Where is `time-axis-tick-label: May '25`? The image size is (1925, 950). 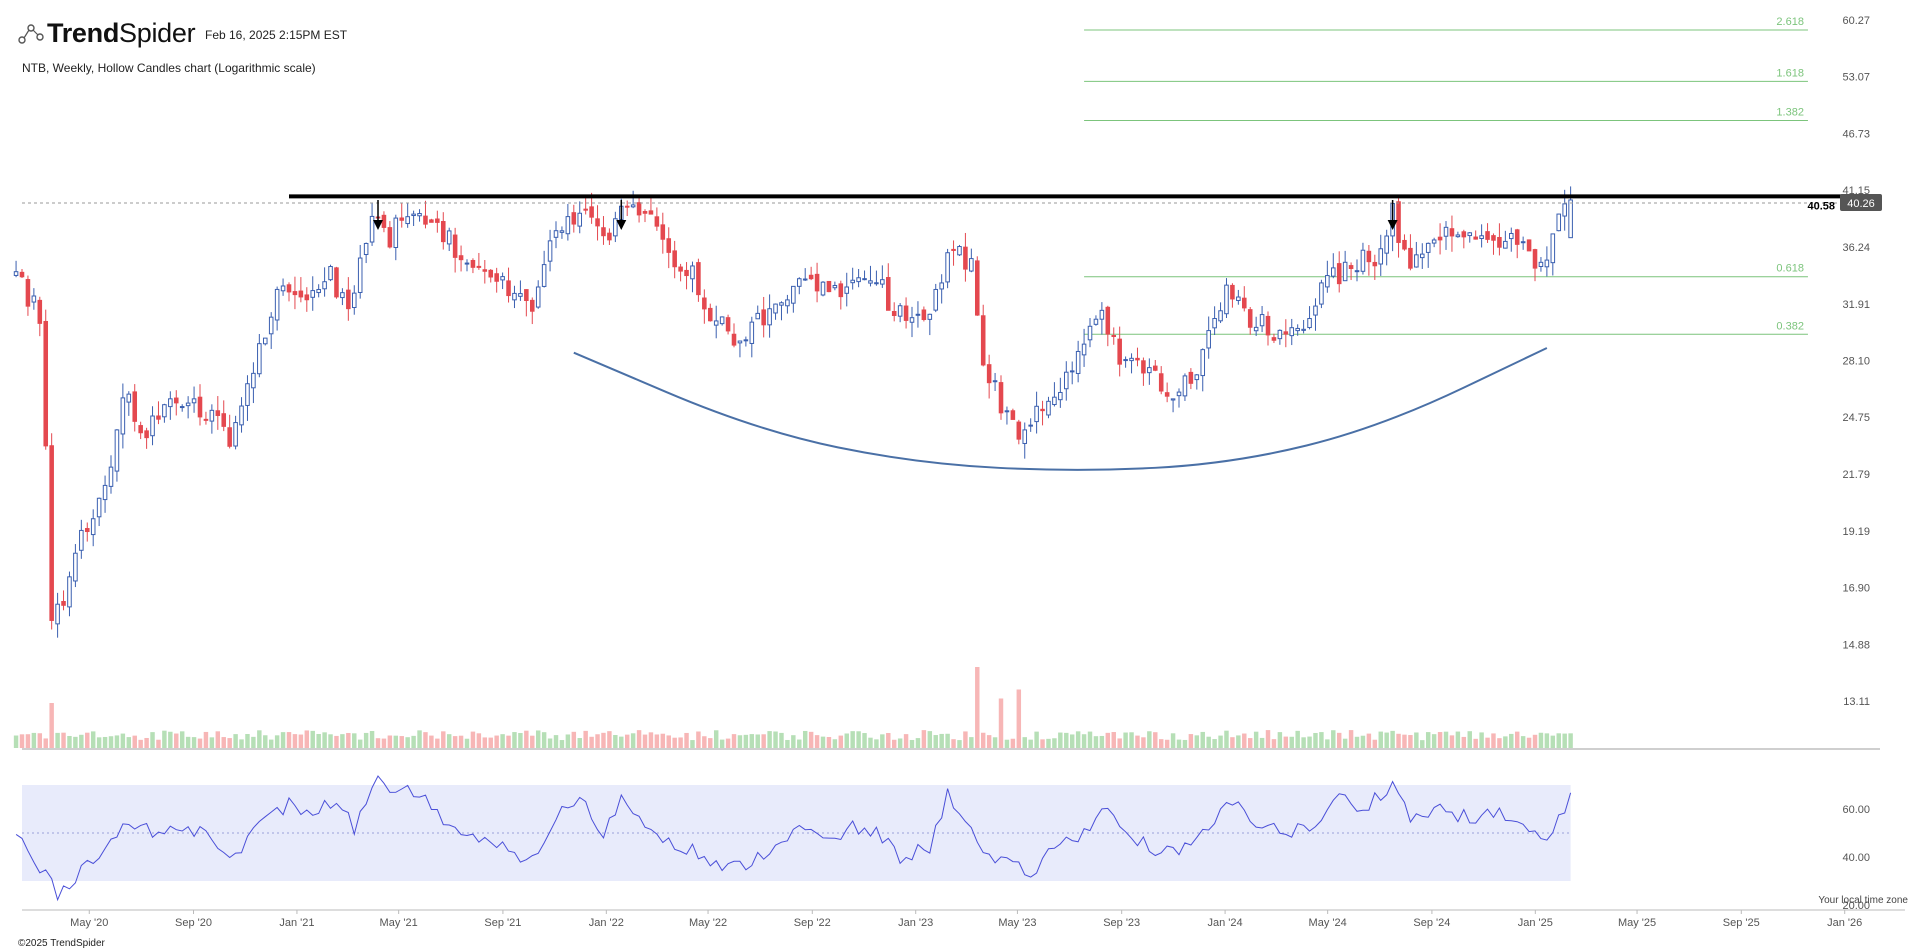
time-axis-tick-label: May '25 is located at coordinates (1637, 923).